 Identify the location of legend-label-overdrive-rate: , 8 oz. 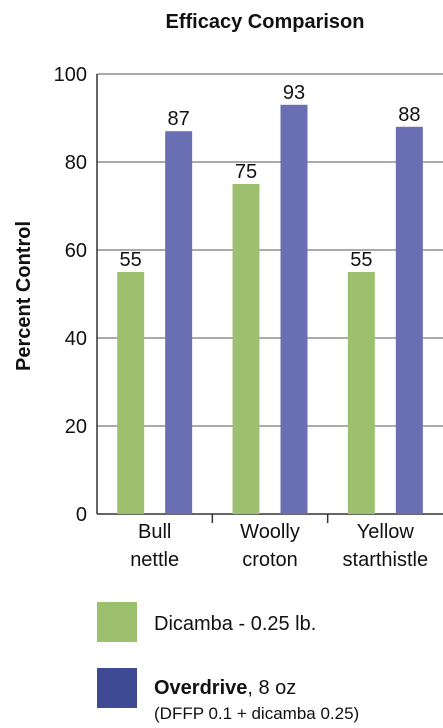
(271, 688).